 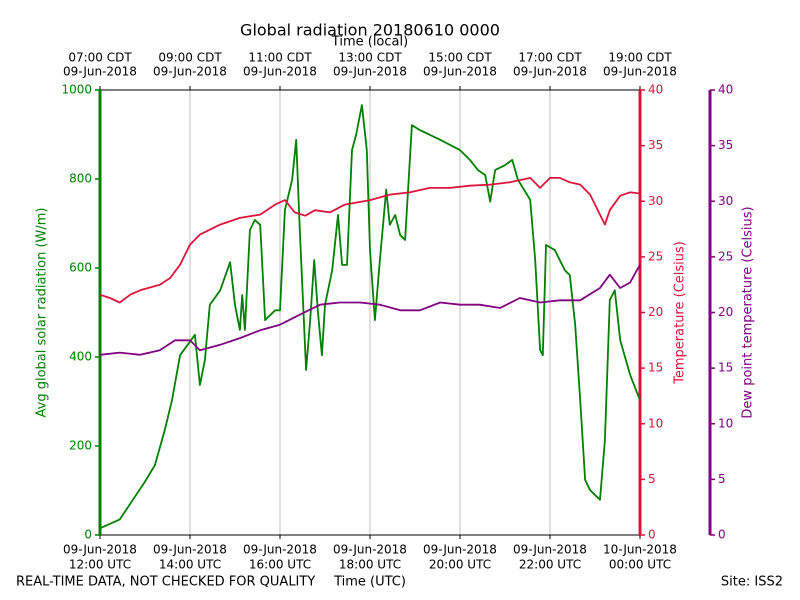 I want to click on x-tick-label: 14:00 UTC, so click(x=190, y=565).